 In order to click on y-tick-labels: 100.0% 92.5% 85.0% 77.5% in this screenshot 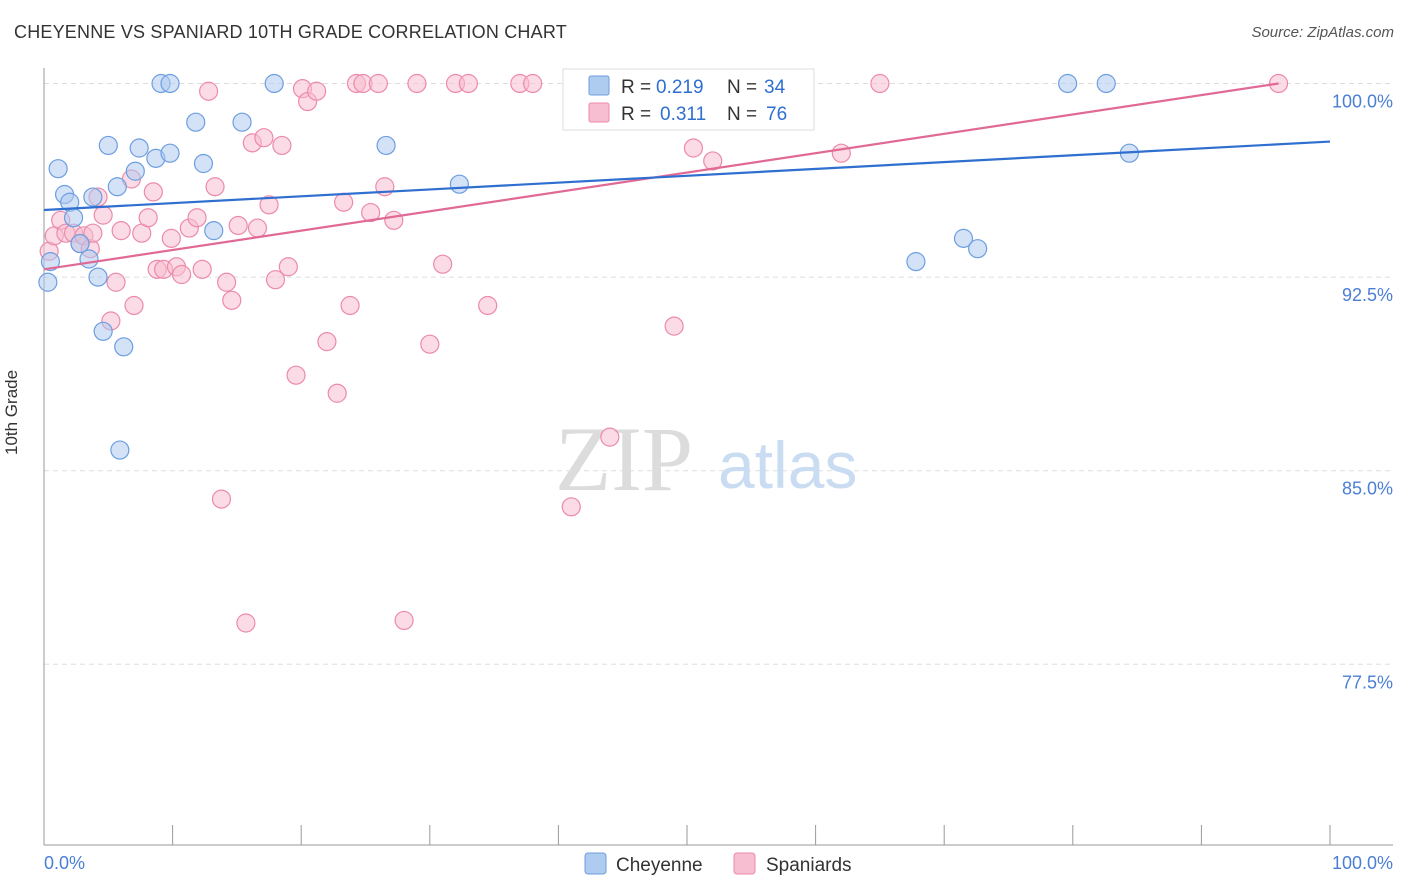, I will do `click(1362, 391)`.